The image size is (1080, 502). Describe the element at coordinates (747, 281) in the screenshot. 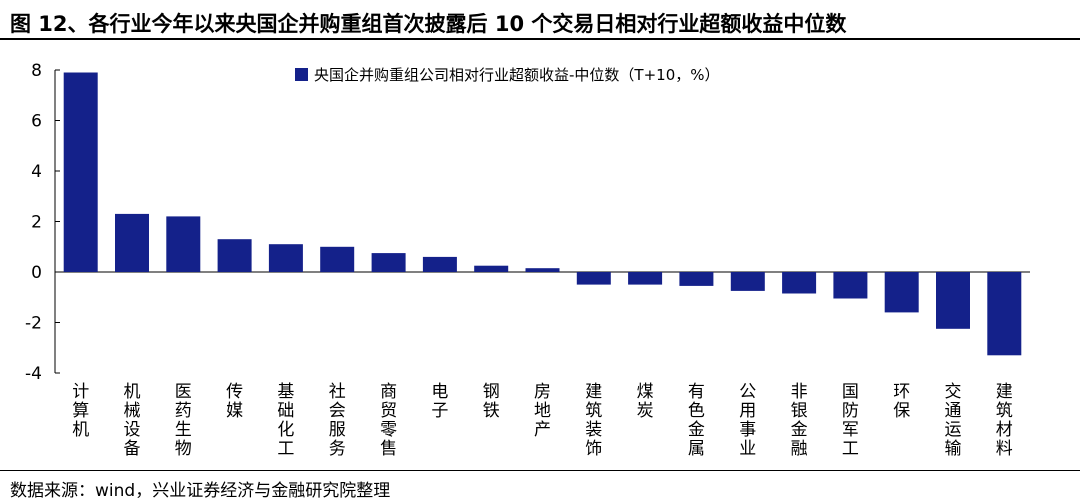

I see `bar-公用事业` at that location.